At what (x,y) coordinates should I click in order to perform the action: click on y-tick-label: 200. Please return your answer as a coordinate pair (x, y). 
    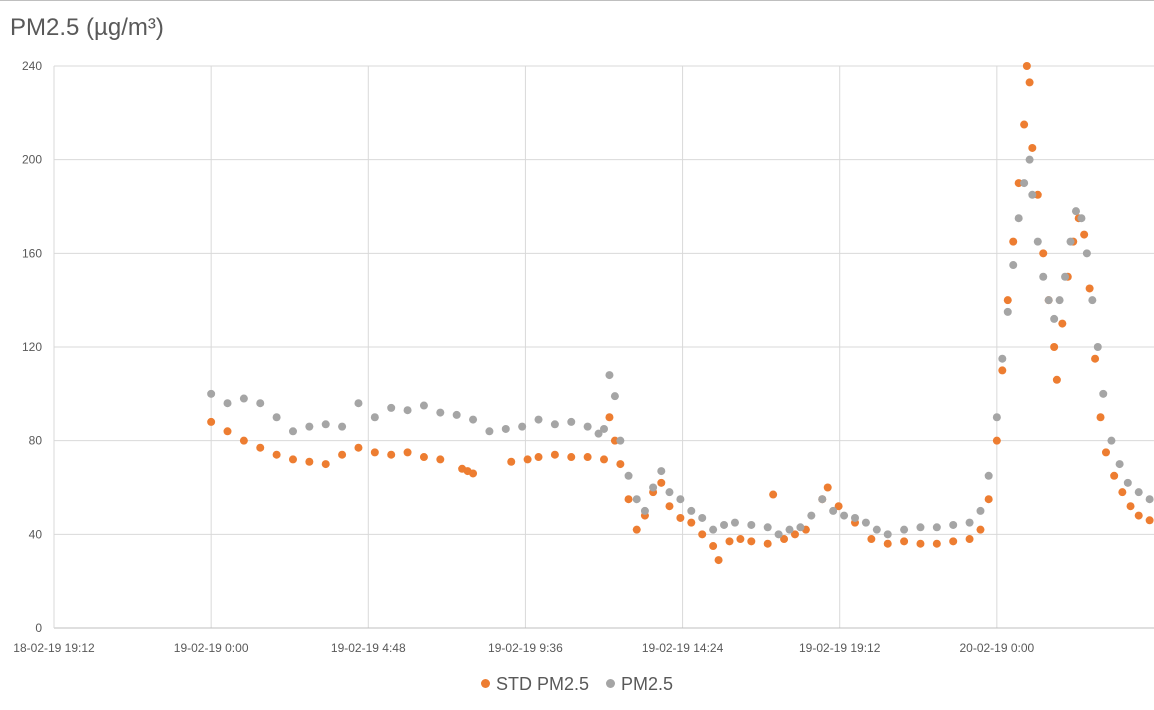
    Looking at the image, I should click on (32, 160).